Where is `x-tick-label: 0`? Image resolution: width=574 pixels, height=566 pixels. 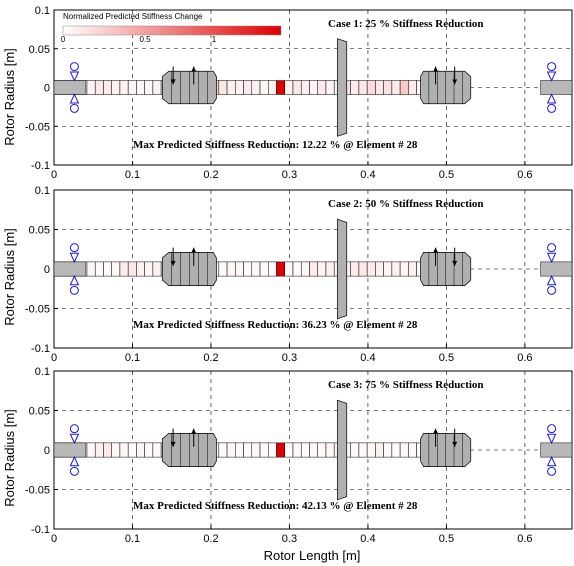
x-tick-label: 0 is located at coordinates (54, 175).